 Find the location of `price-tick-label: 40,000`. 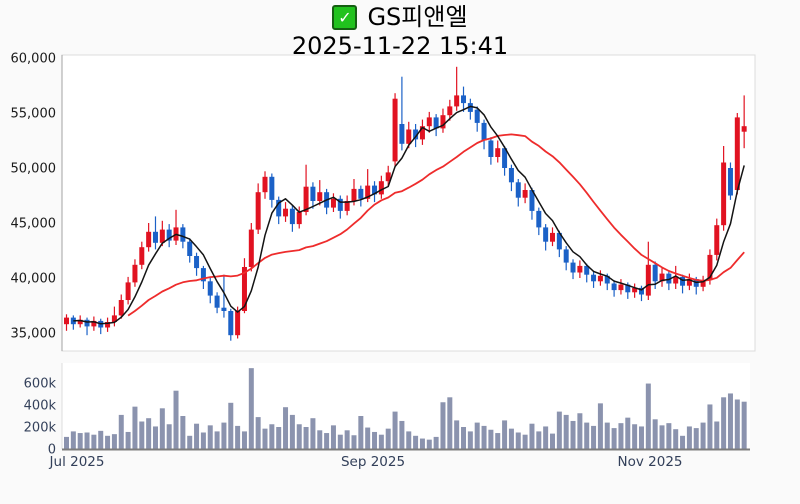

price-tick-label: 40,000 is located at coordinates (34, 279).